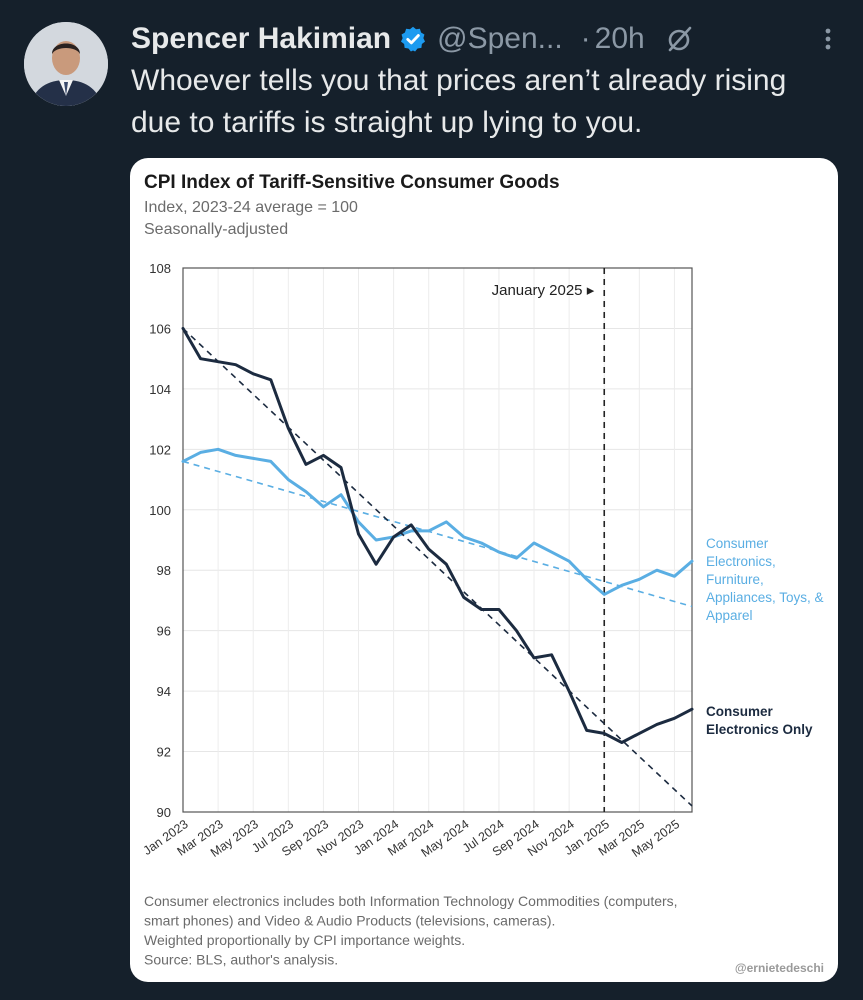  I want to click on y-tick-label: 106, so click(160, 328).